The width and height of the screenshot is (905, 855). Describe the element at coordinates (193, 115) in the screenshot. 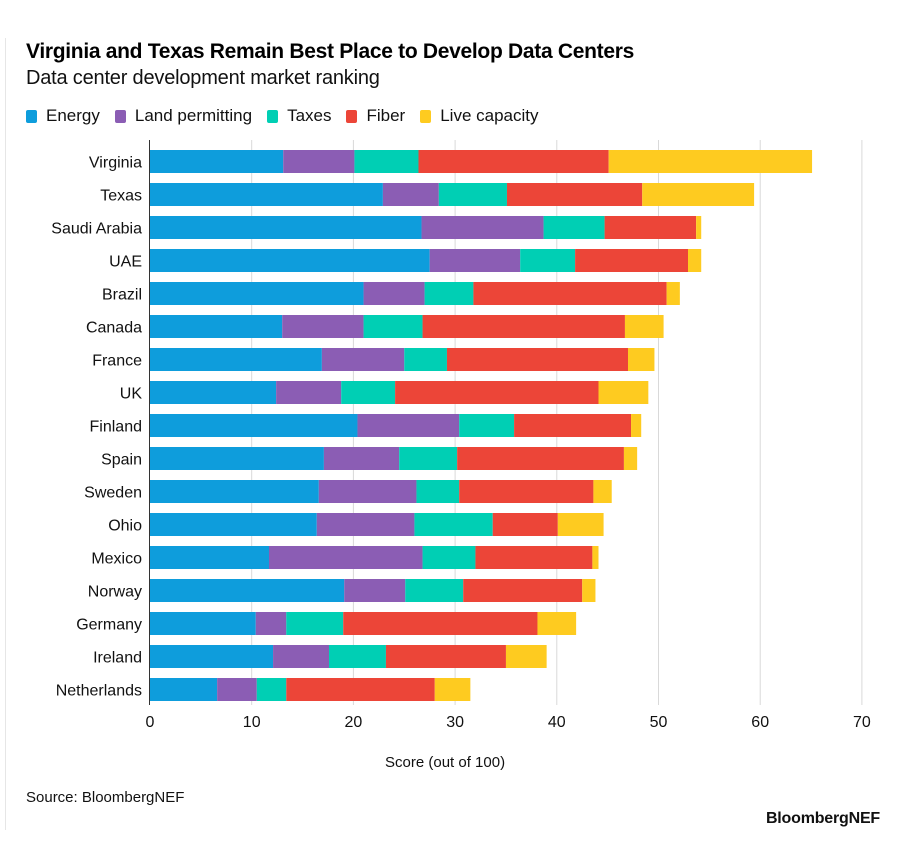

I see `legend-label: Land permitting` at that location.